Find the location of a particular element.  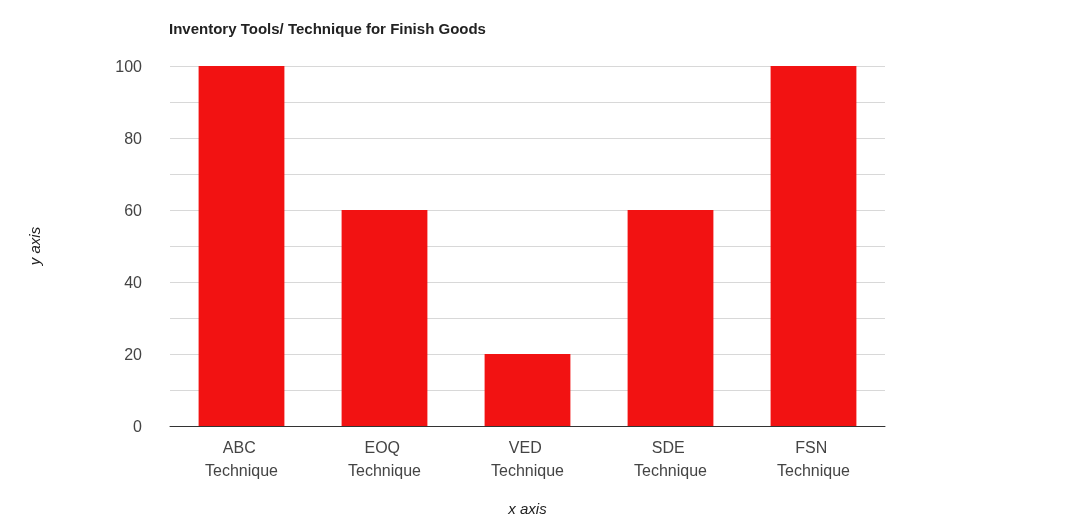

y-tick-label: 60 is located at coordinates (133, 210).